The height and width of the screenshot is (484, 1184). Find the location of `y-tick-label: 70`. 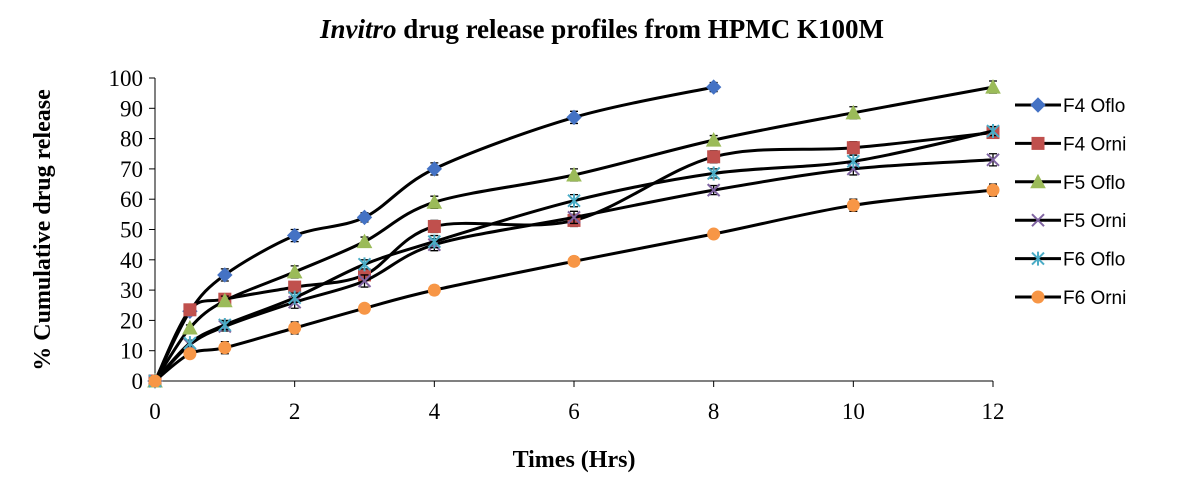

y-tick-label: 70 is located at coordinates (131, 169).